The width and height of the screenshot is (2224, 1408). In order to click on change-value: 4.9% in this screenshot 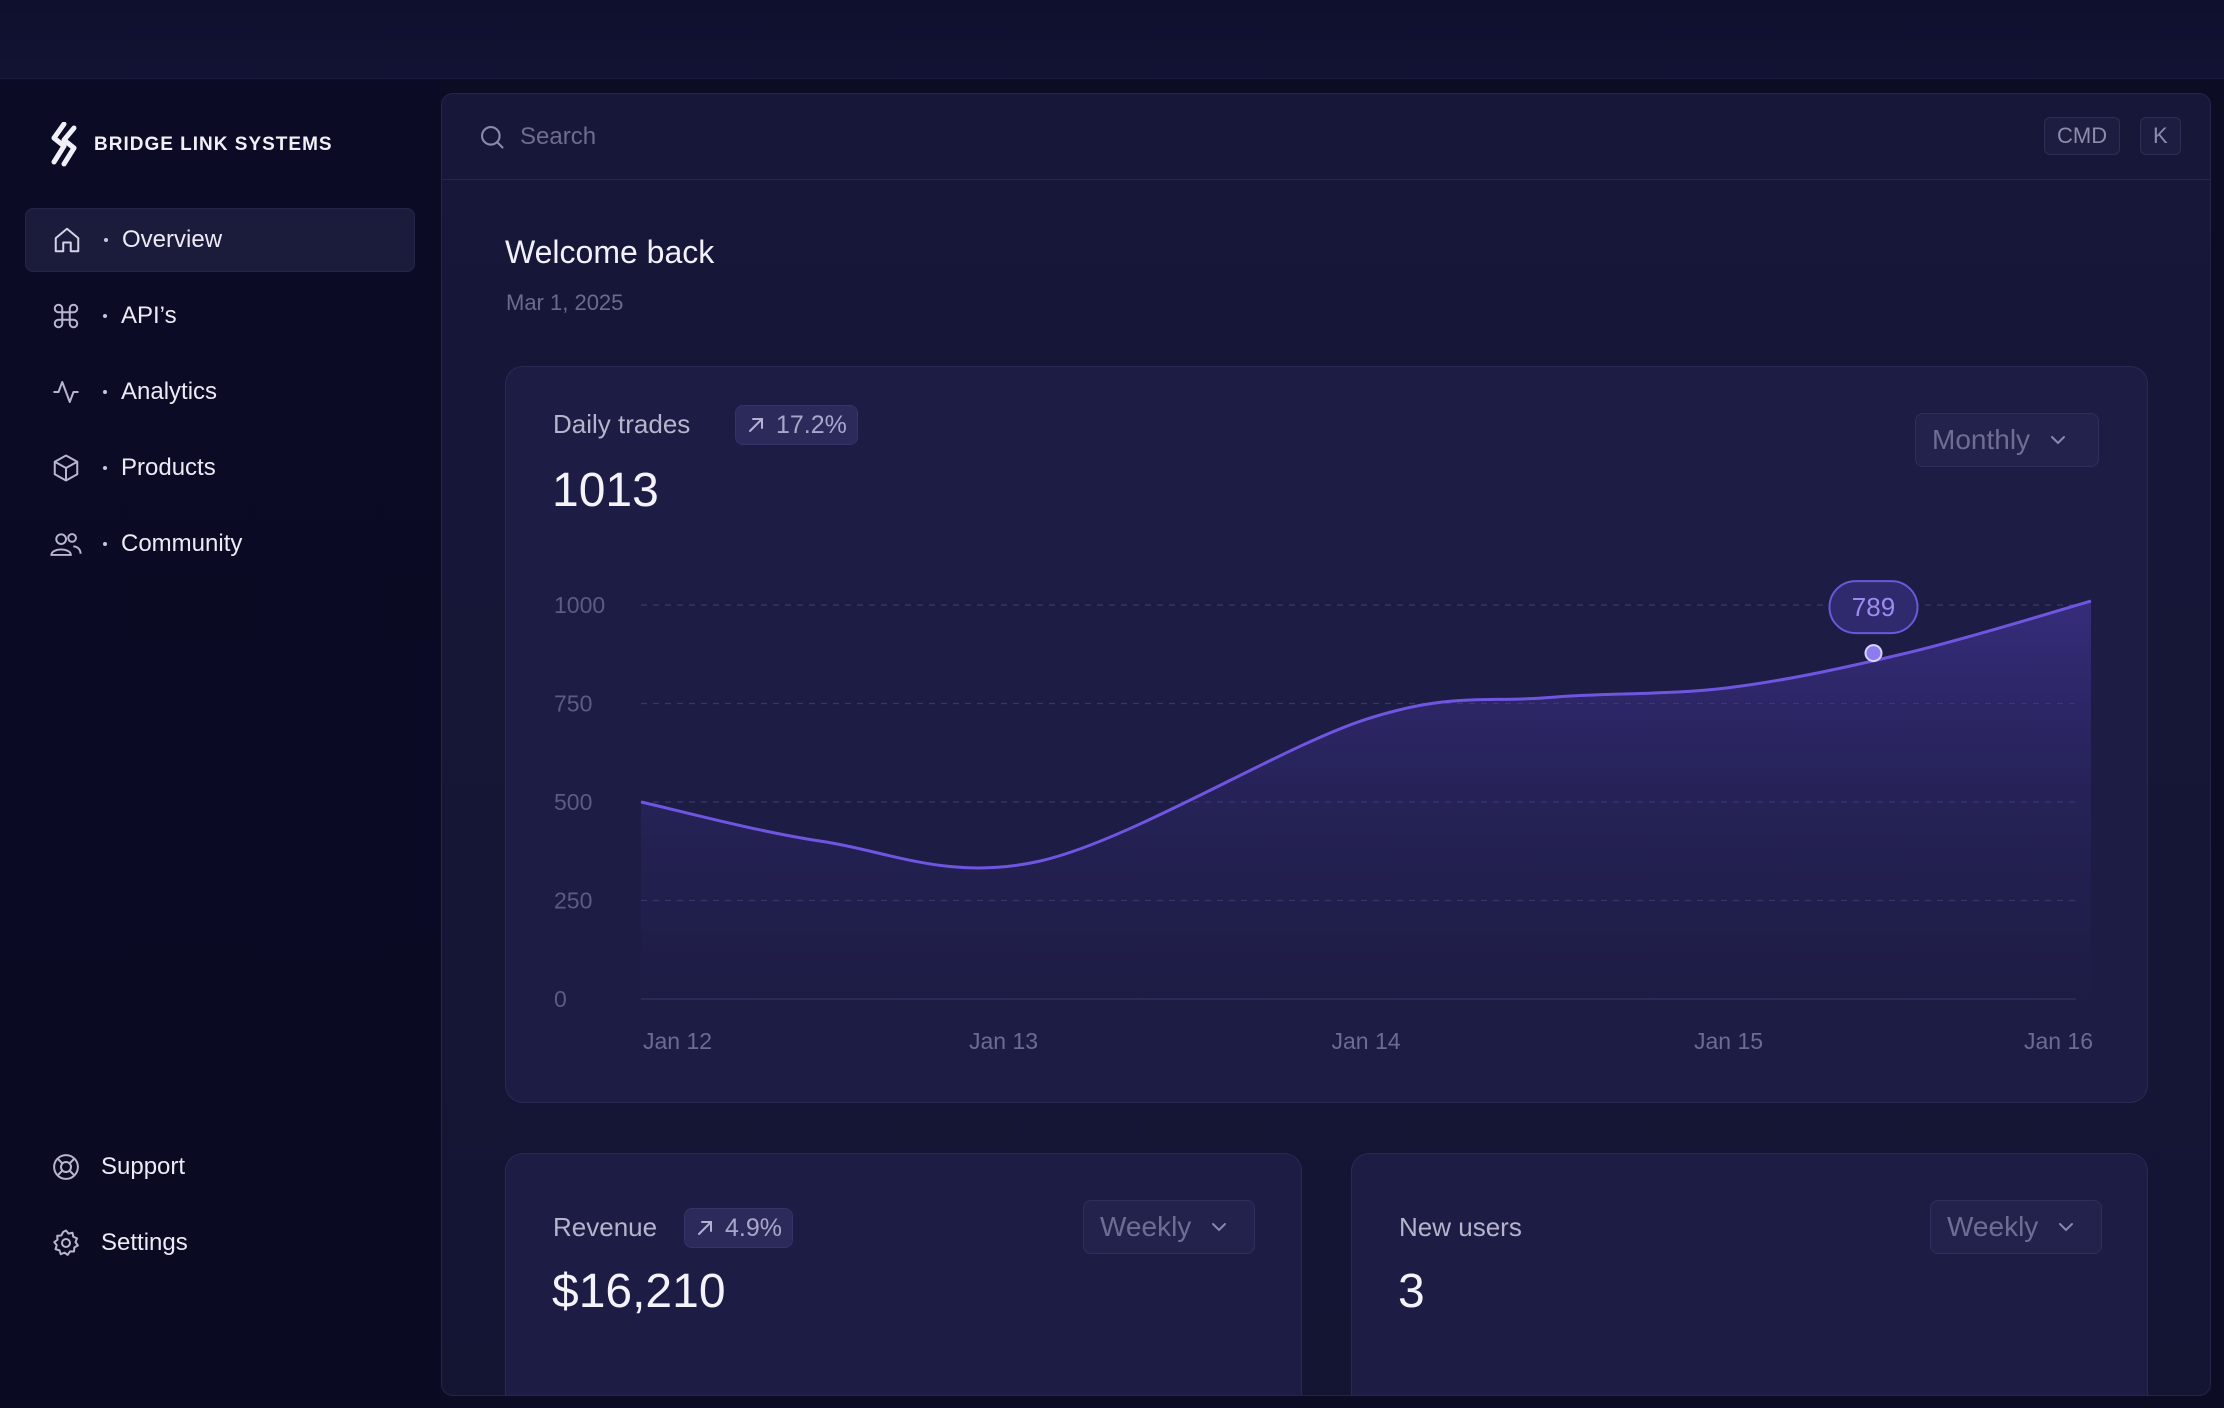, I will do `click(753, 1227)`.